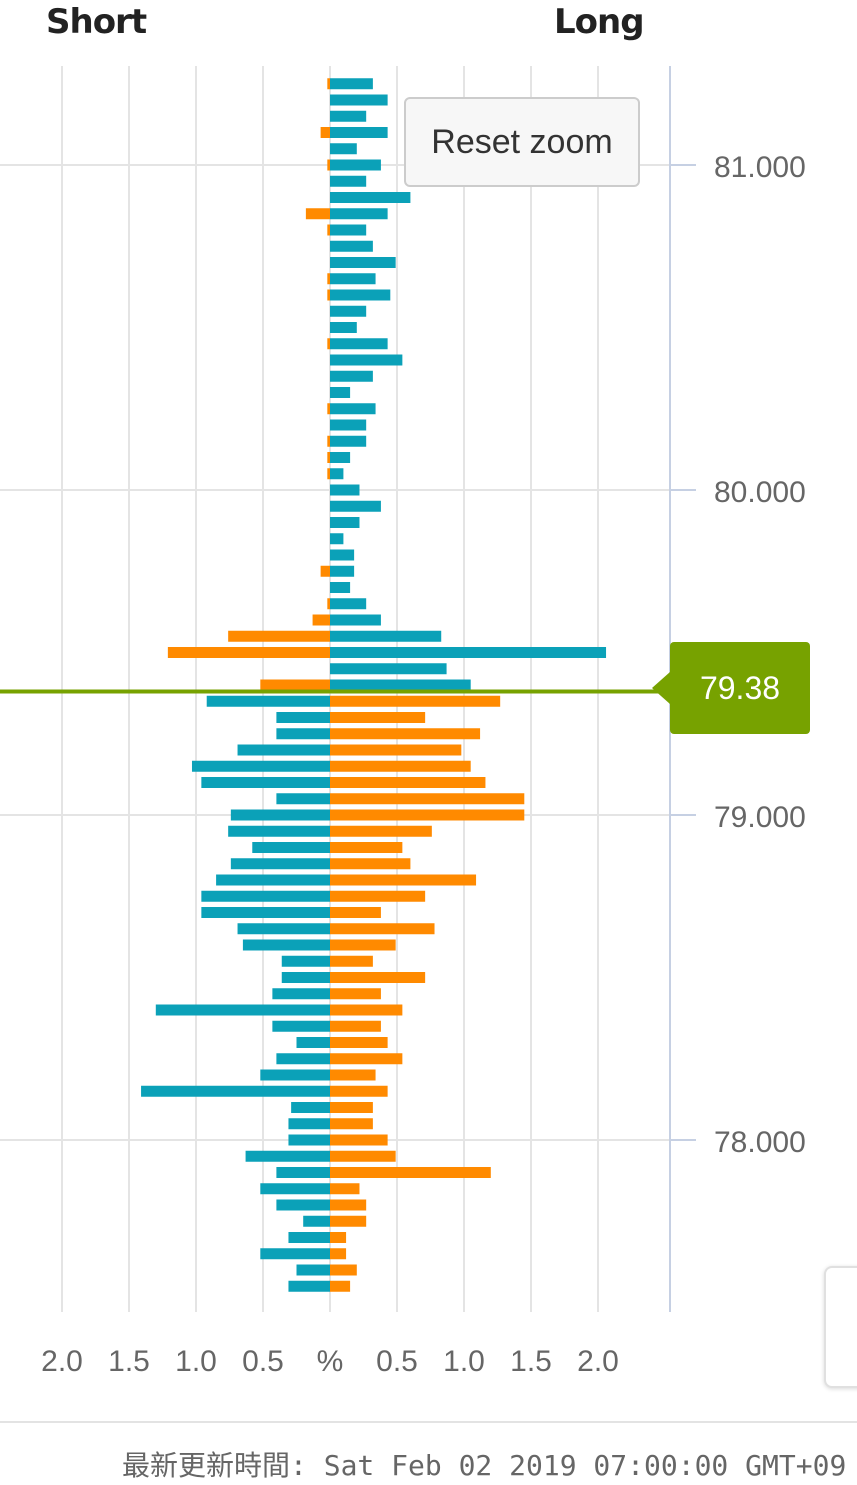 The width and height of the screenshot is (857, 1485). Describe the element at coordinates (599, 22) in the screenshot. I see `long-header: Long` at that location.